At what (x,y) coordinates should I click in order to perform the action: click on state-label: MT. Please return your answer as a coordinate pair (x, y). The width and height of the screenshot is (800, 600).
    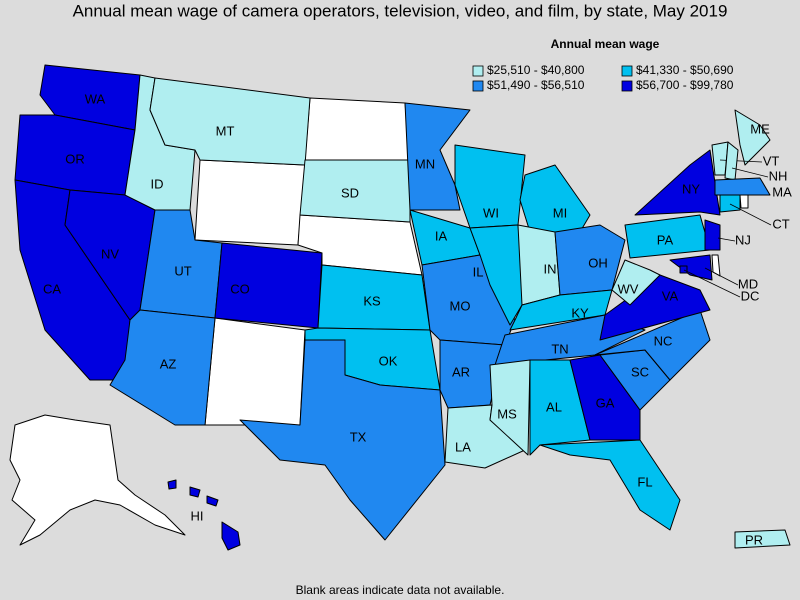
    Looking at the image, I should click on (225, 130).